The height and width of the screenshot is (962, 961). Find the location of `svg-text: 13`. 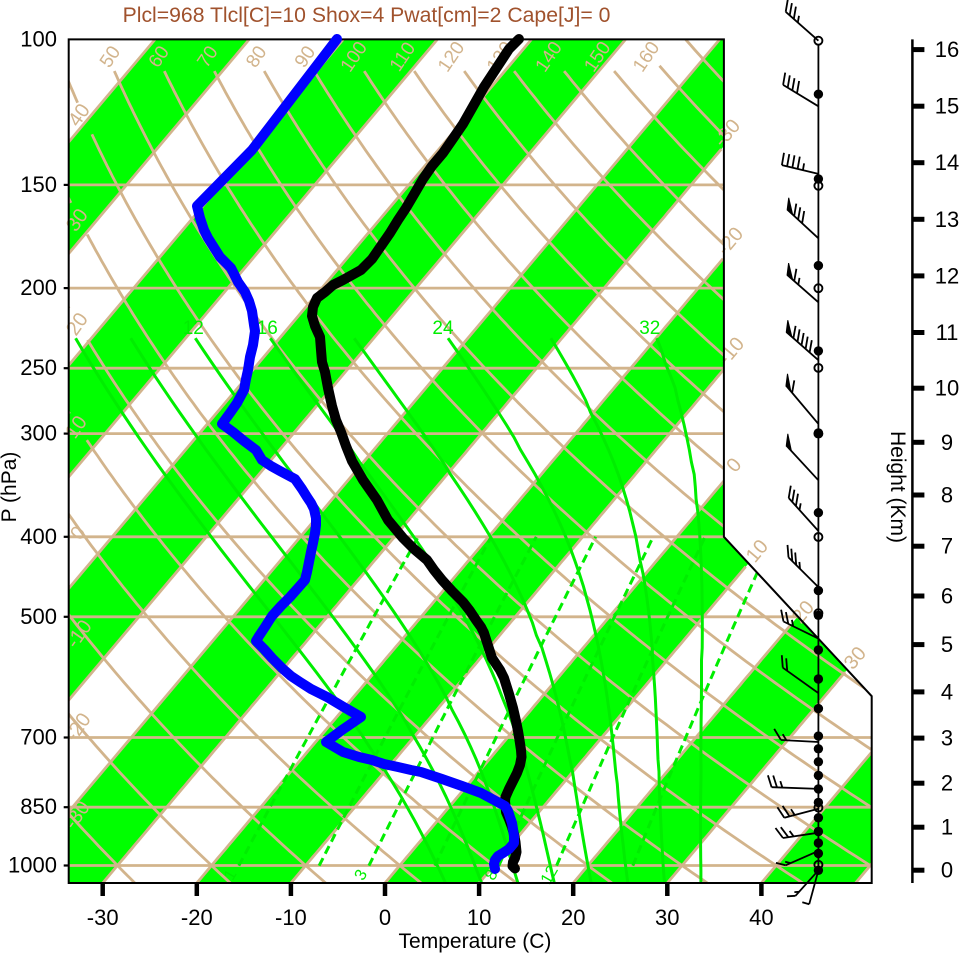

svg-text: 13 is located at coordinates (947, 219).